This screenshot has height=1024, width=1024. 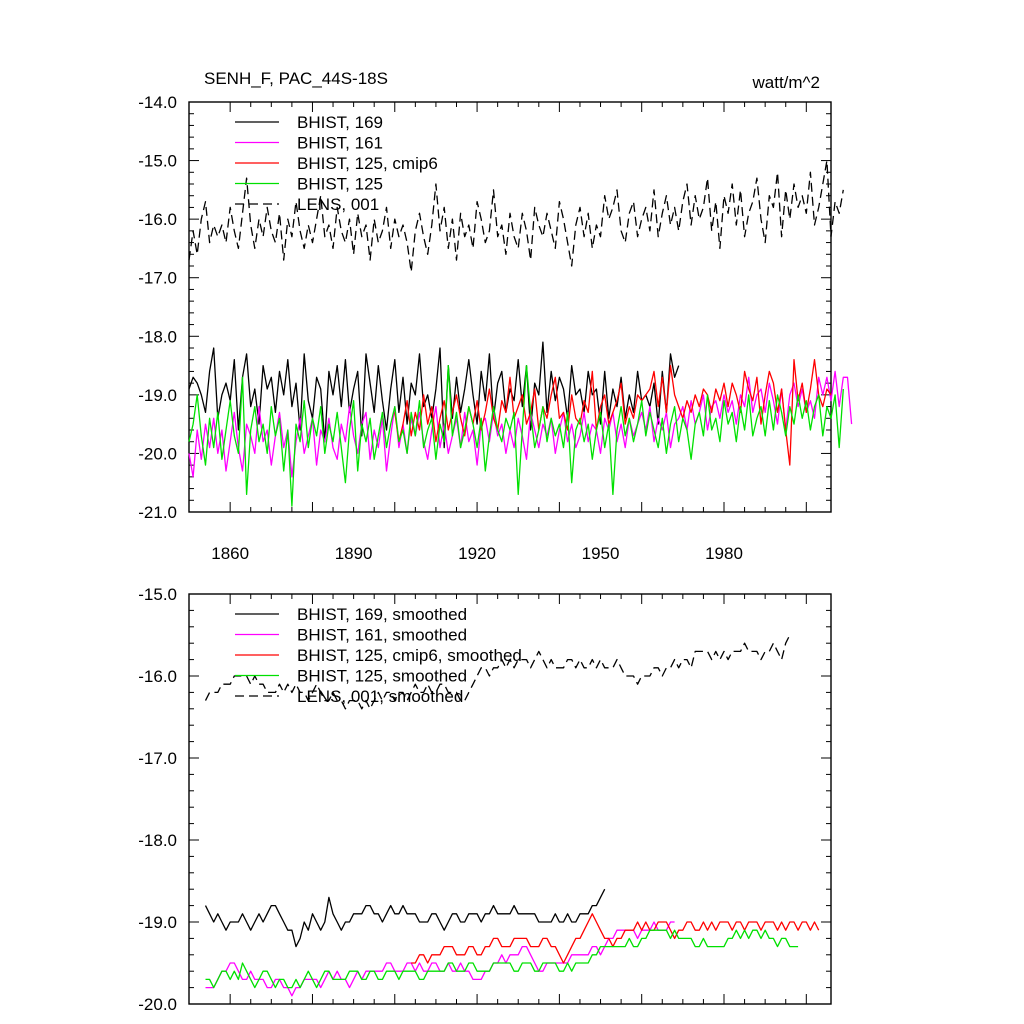 What do you see at coordinates (409, 655) in the screenshot?
I see `legend-label: BHIST, 125, cmip6, smoothed` at bounding box center [409, 655].